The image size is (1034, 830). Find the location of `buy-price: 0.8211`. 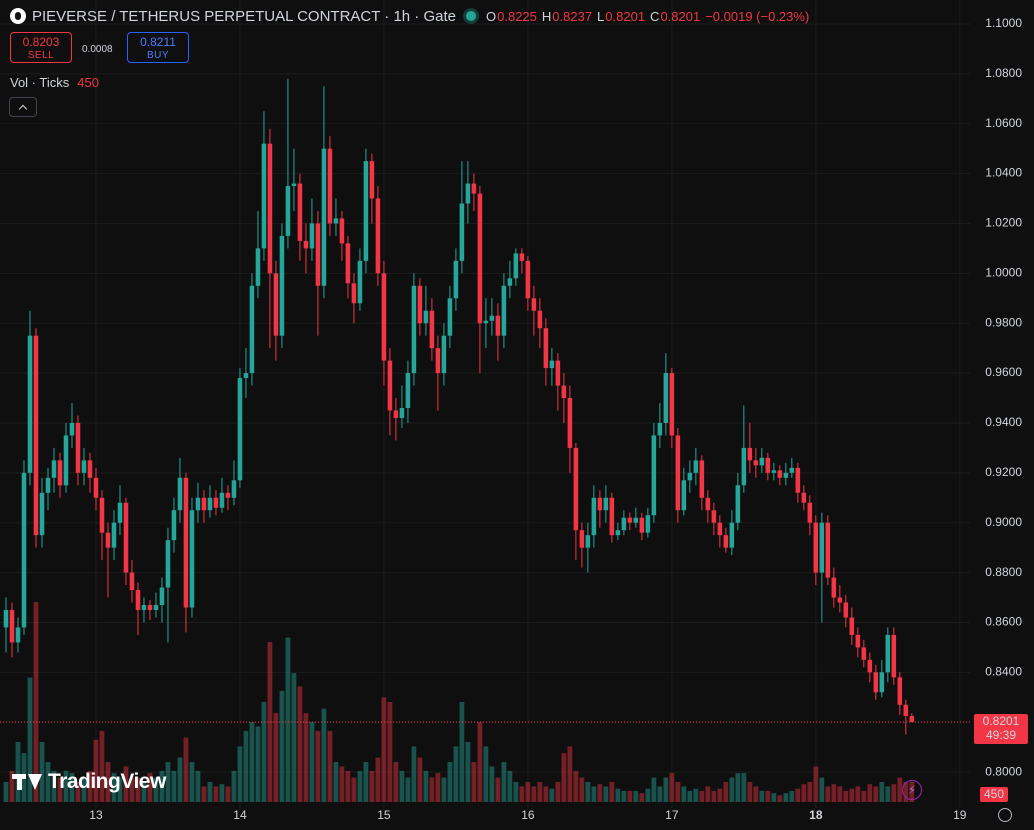

buy-price: 0.8211 is located at coordinates (158, 42).